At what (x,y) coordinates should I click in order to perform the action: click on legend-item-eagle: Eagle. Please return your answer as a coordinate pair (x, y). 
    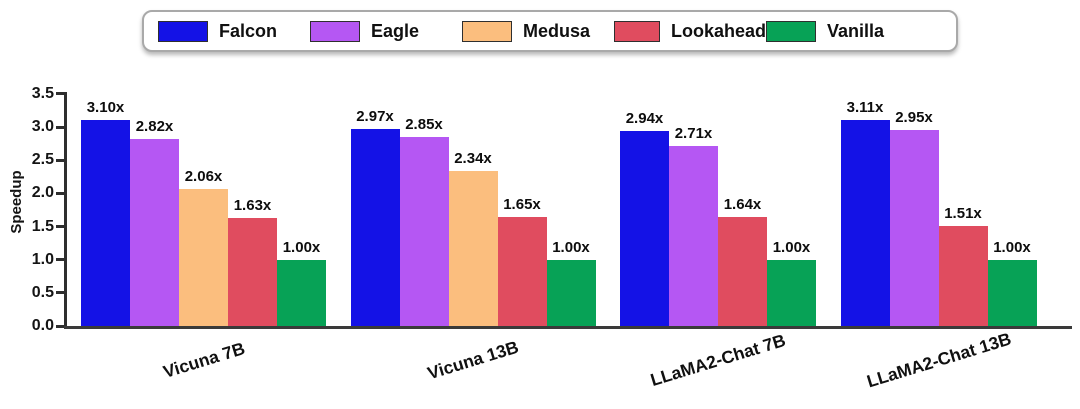
    Looking at the image, I should click on (386, 31).